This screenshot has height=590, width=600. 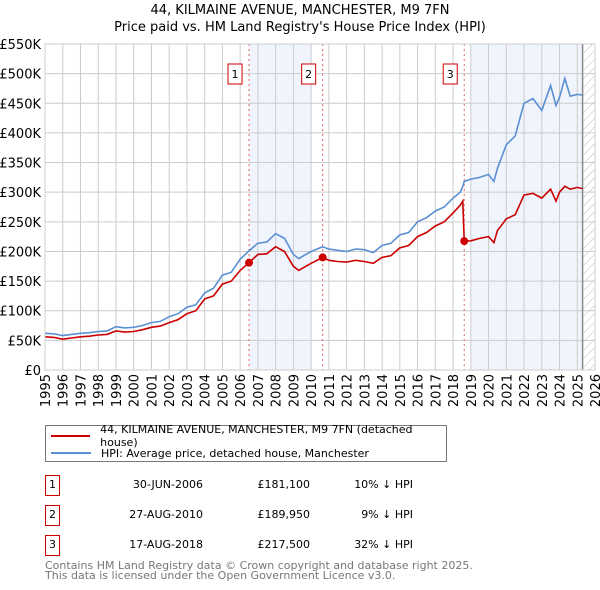 I want to click on x-tick-label: 1999, so click(x=117, y=390).